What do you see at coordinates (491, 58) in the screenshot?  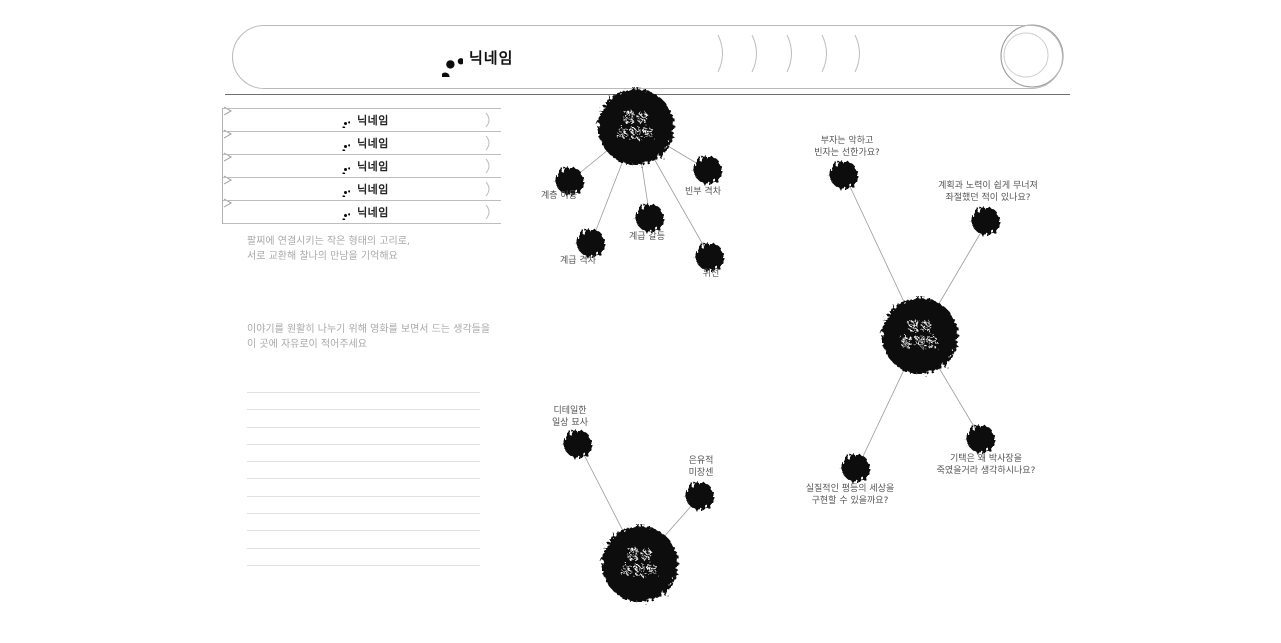 I see `brand-name: 닉네임` at bounding box center [491, 58].